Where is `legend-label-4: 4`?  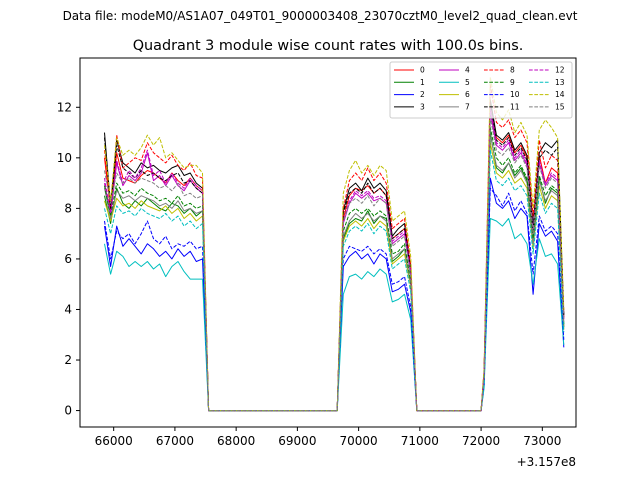 legend-label-4: 4 is located at coordinates (467, 70).